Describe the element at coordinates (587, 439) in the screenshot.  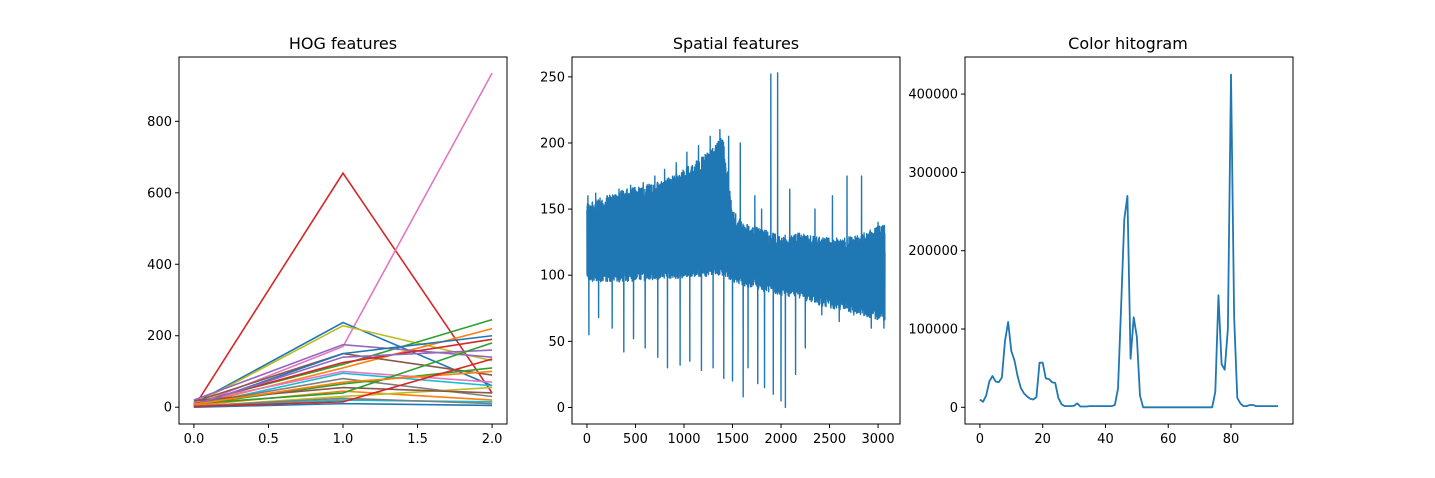
I see `spatial-x-tick-label: 0` at that location.